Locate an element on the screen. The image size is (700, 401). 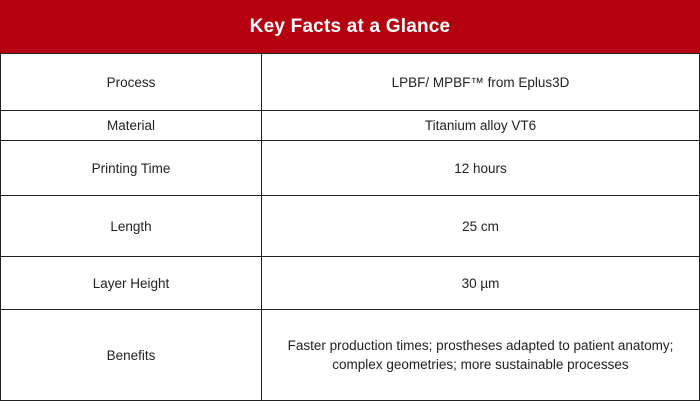
table-row-printing-time: Printing Time 12 hours is located at coordinates (350, 168).